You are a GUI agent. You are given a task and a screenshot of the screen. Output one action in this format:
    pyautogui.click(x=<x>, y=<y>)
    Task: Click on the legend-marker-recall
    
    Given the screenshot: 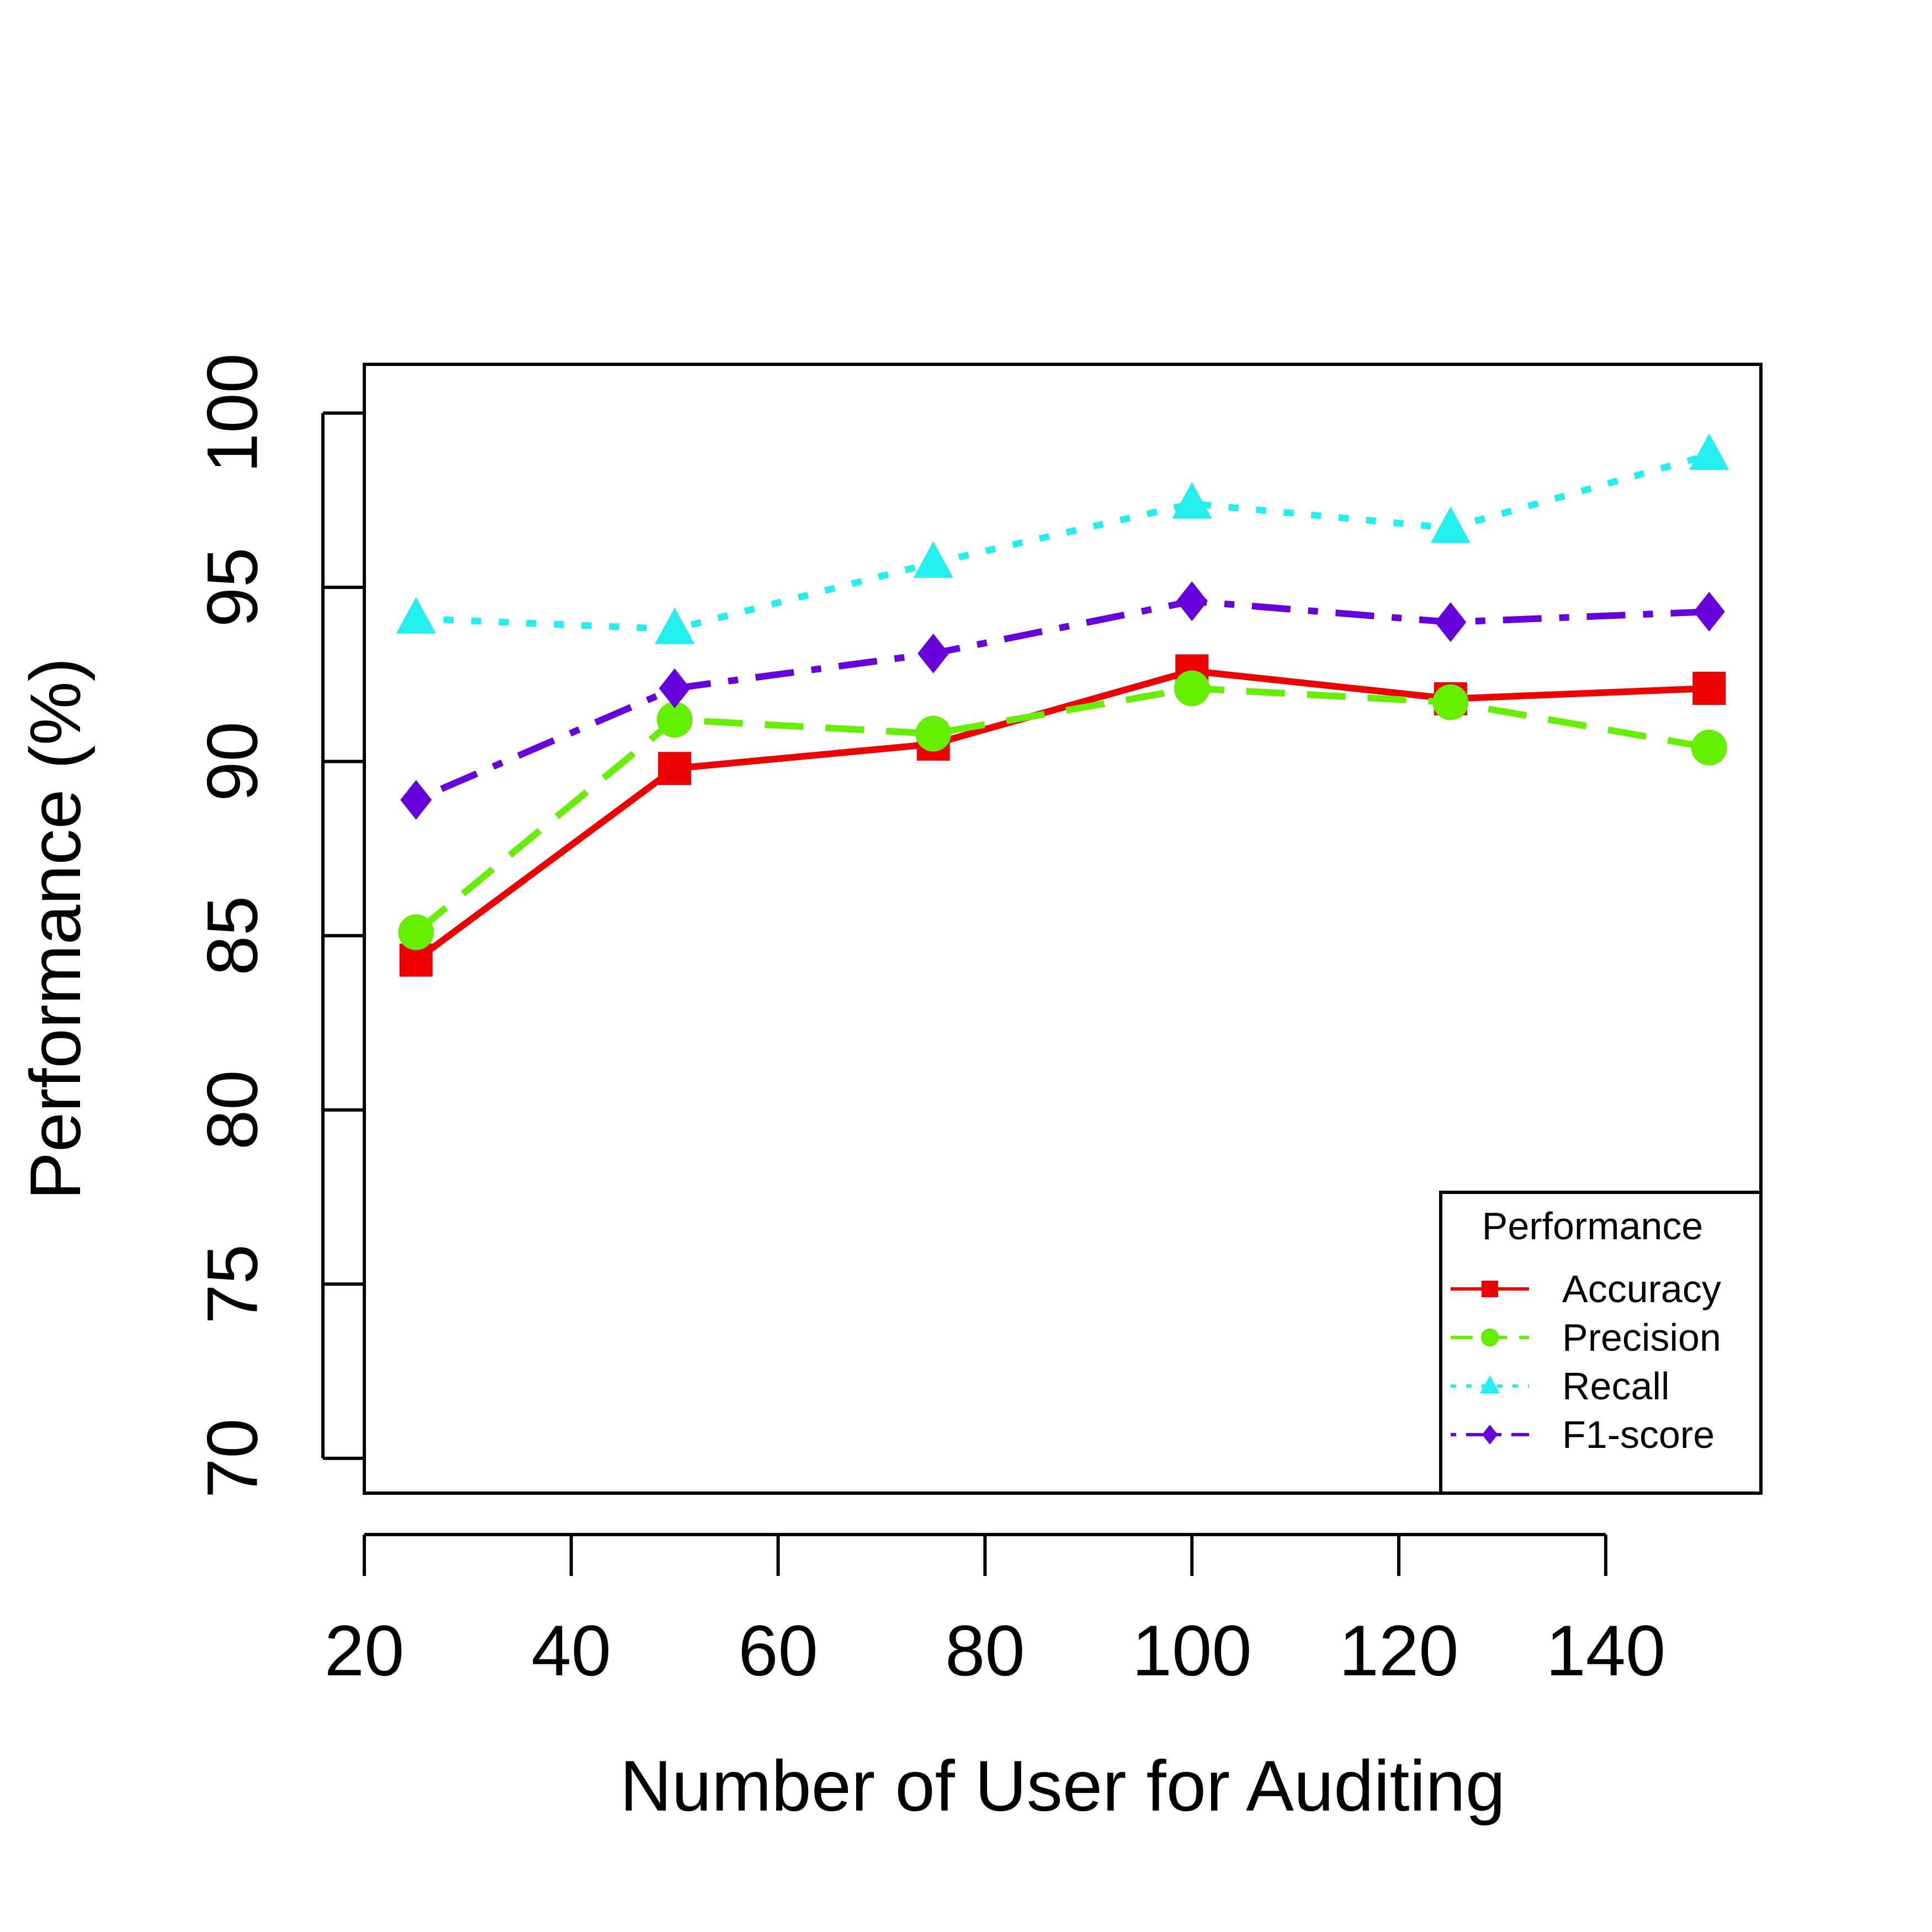 What is the action you would take?
    pyautogui.click(x=1490, y=1385)
    